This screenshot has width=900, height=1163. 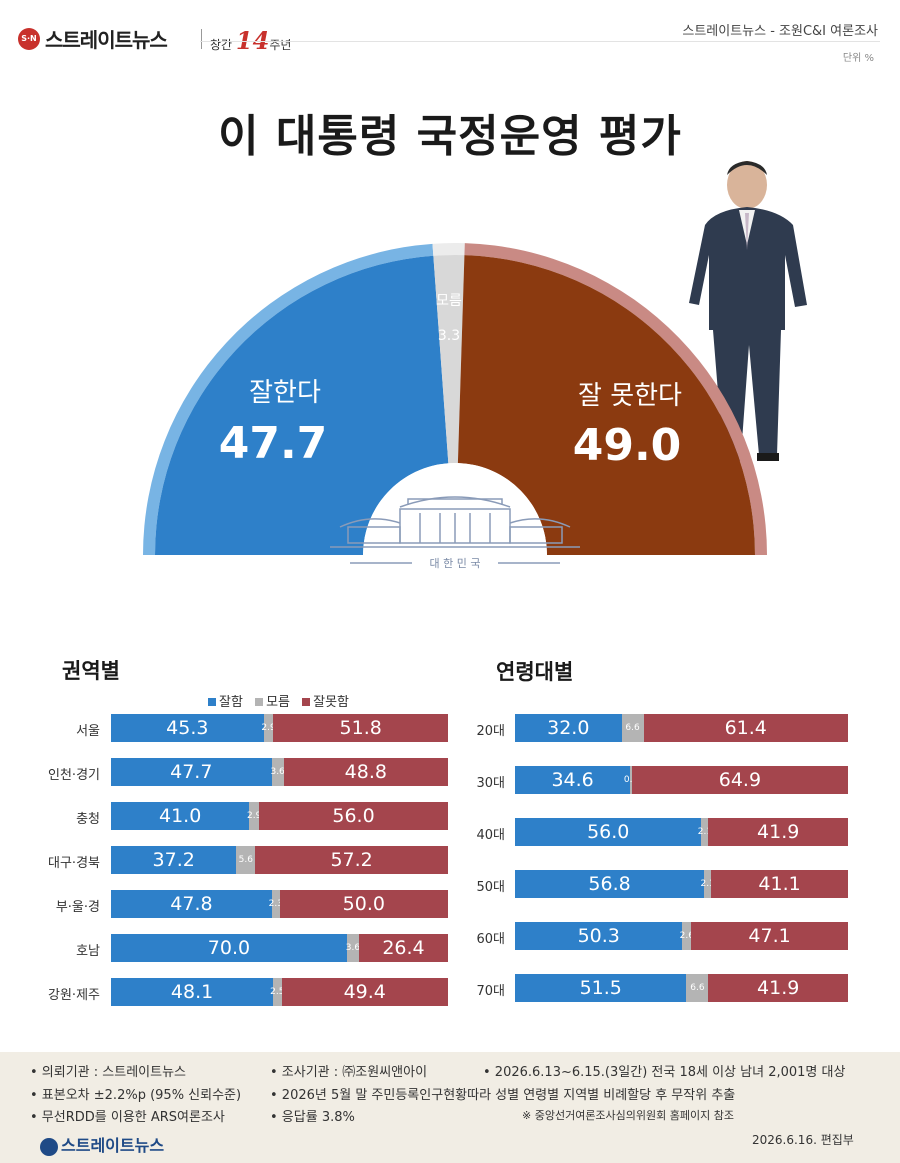 I want to click on emblem-text: 대 한 민 국, so click(x=455, y=563).